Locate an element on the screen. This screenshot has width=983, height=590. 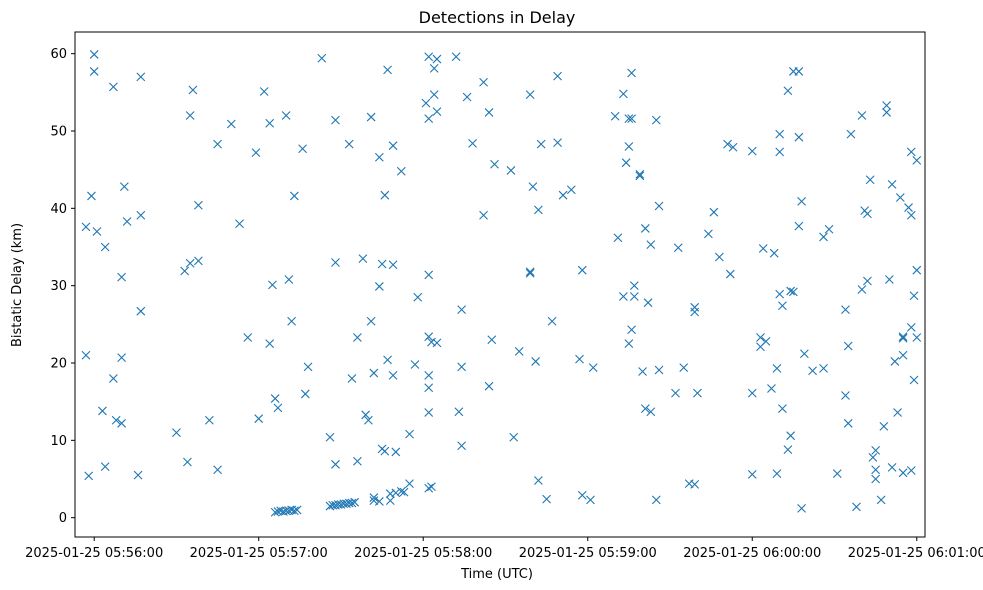
y-tick-label: 0 is located at coordinates (63, 518).